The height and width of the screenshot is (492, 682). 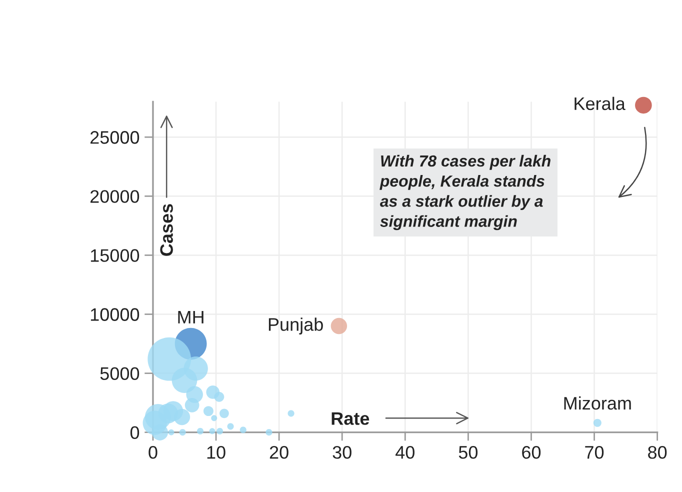 What do you see at coordinates (115, 137) in the screenshot?
I see `y-tick-label: 25000` at bounding box center [115, 137].